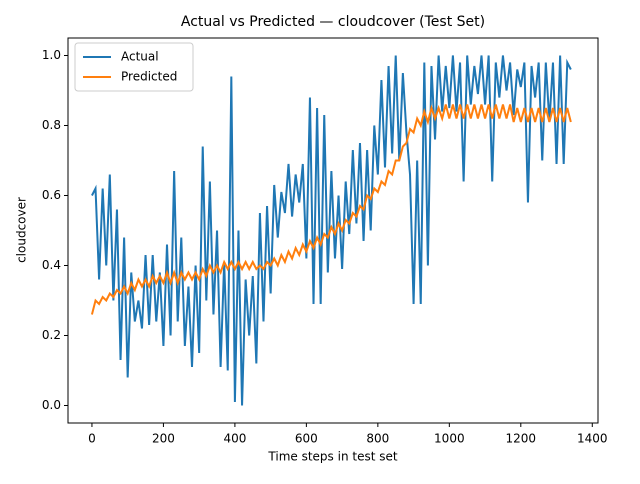  I want to click on x-tick-label: 600, so click(306, 439).